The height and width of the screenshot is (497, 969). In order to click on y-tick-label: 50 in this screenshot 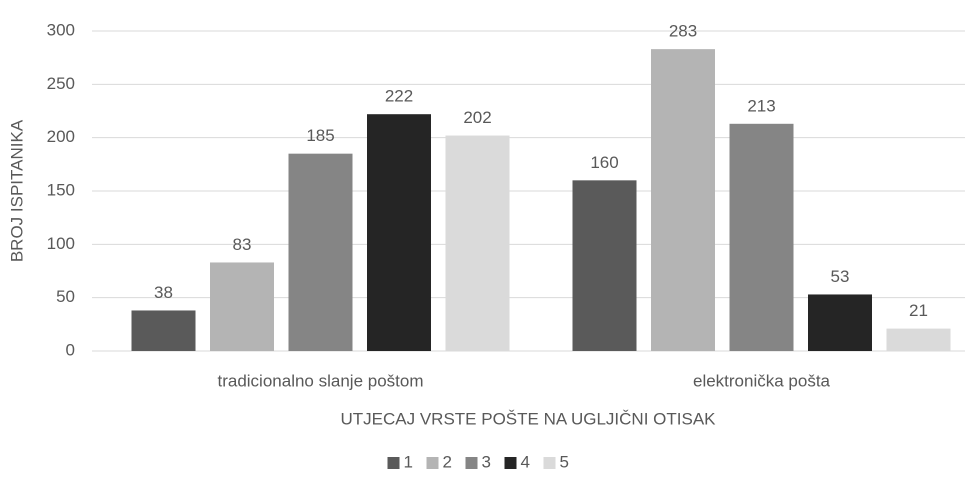, I will do `click(65, 296)`.